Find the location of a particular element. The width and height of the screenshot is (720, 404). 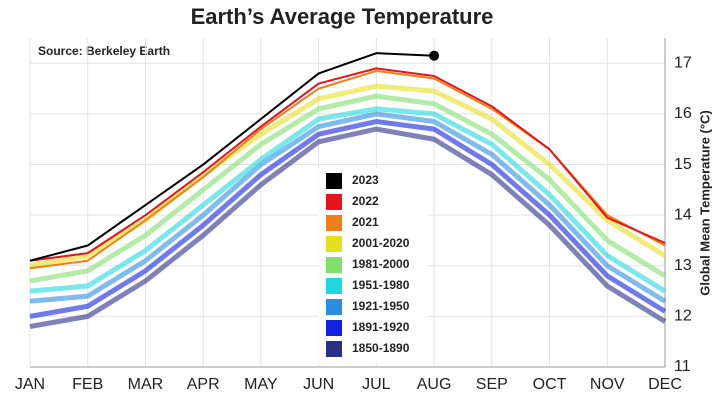

x-tick-label: DEC is located at coordinates (665, 384).